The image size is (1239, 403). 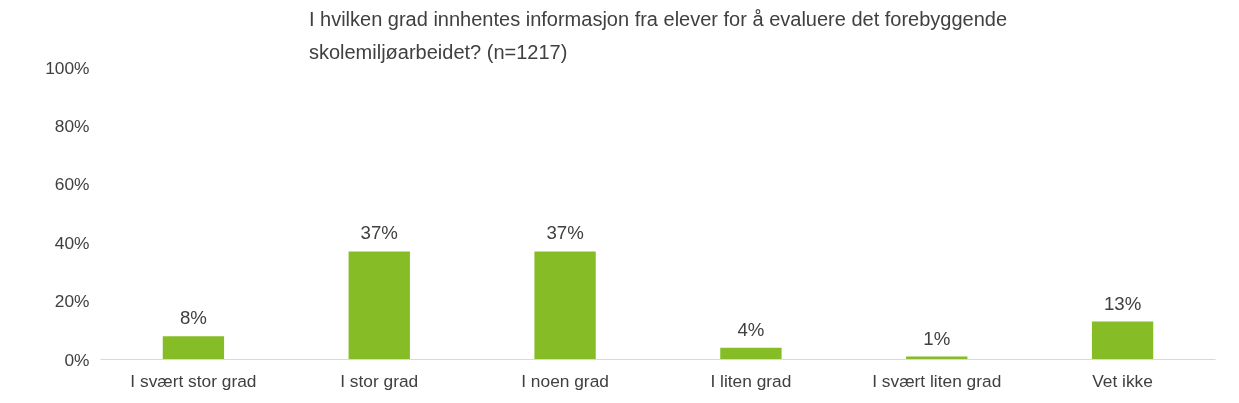 What do you see at coordinates (379, 380) in the screenshot?
I see `x-tick-label: I stor grad` at bounding box center [379, 380].